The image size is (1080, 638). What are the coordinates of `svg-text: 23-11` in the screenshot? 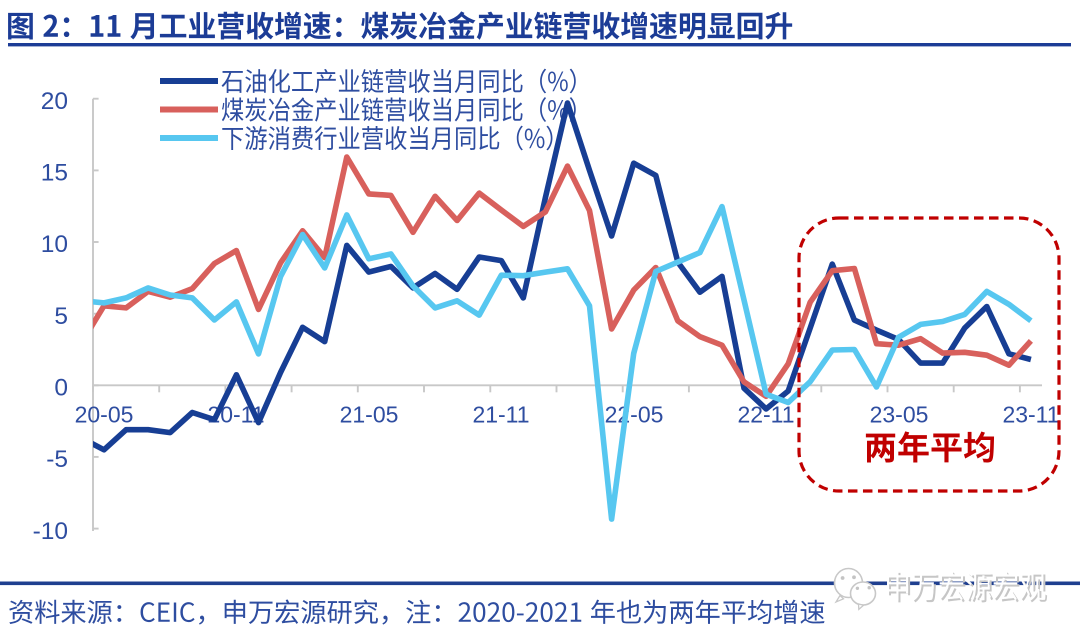 It's located at (1030, 414).